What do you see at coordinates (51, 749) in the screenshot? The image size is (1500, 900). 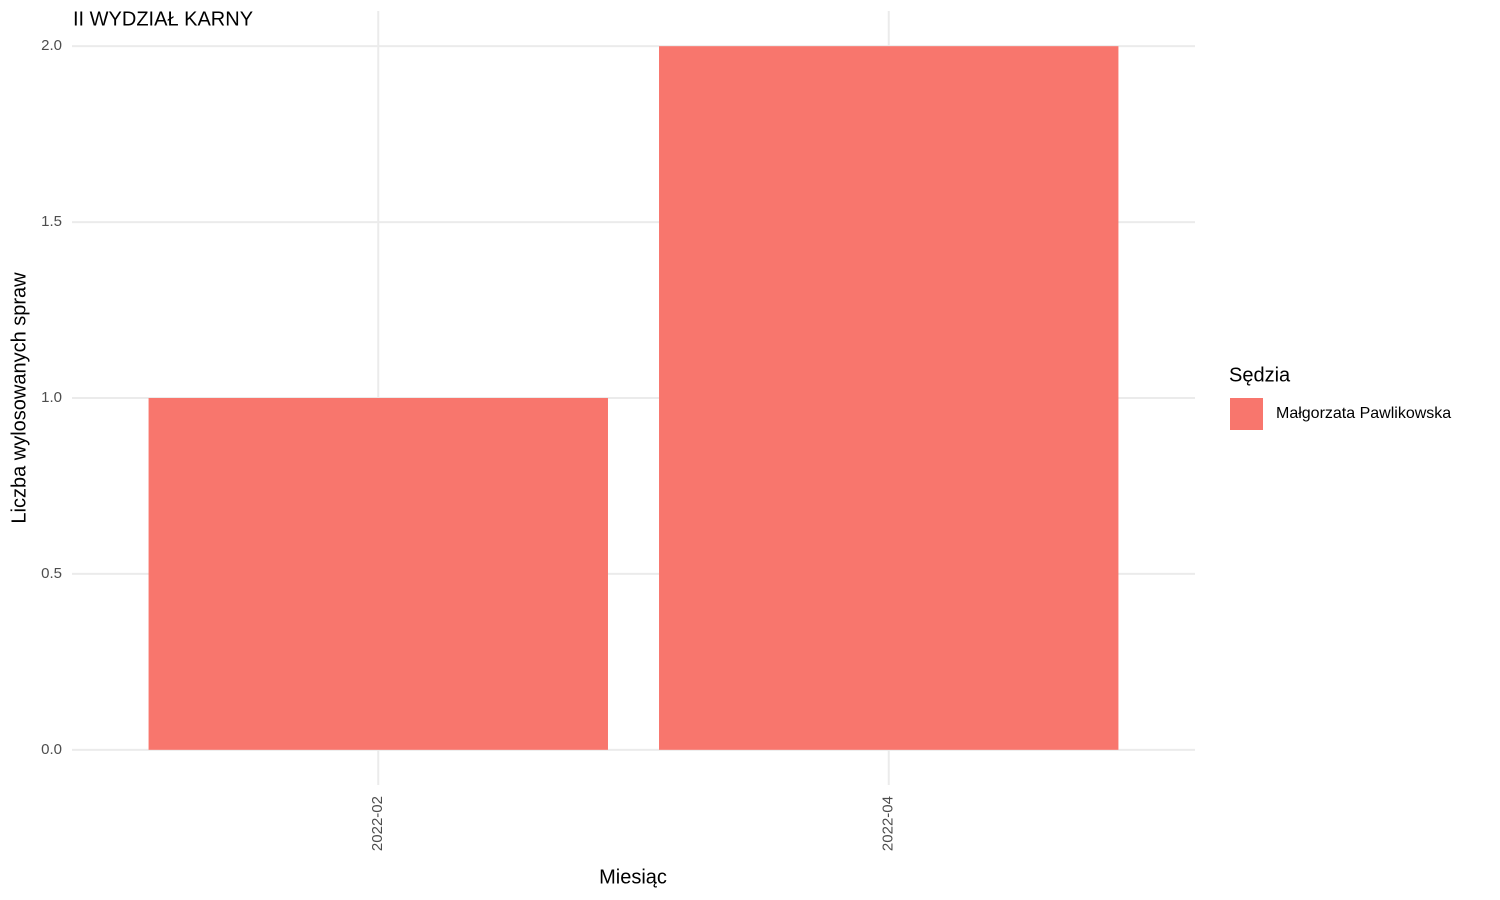 I see `y-tick-label: 0.0` at bounding box center [51, 749].